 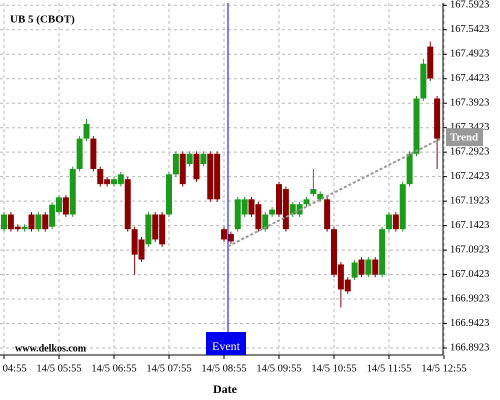 I want to click on event-box, so click(x=226, y=343).